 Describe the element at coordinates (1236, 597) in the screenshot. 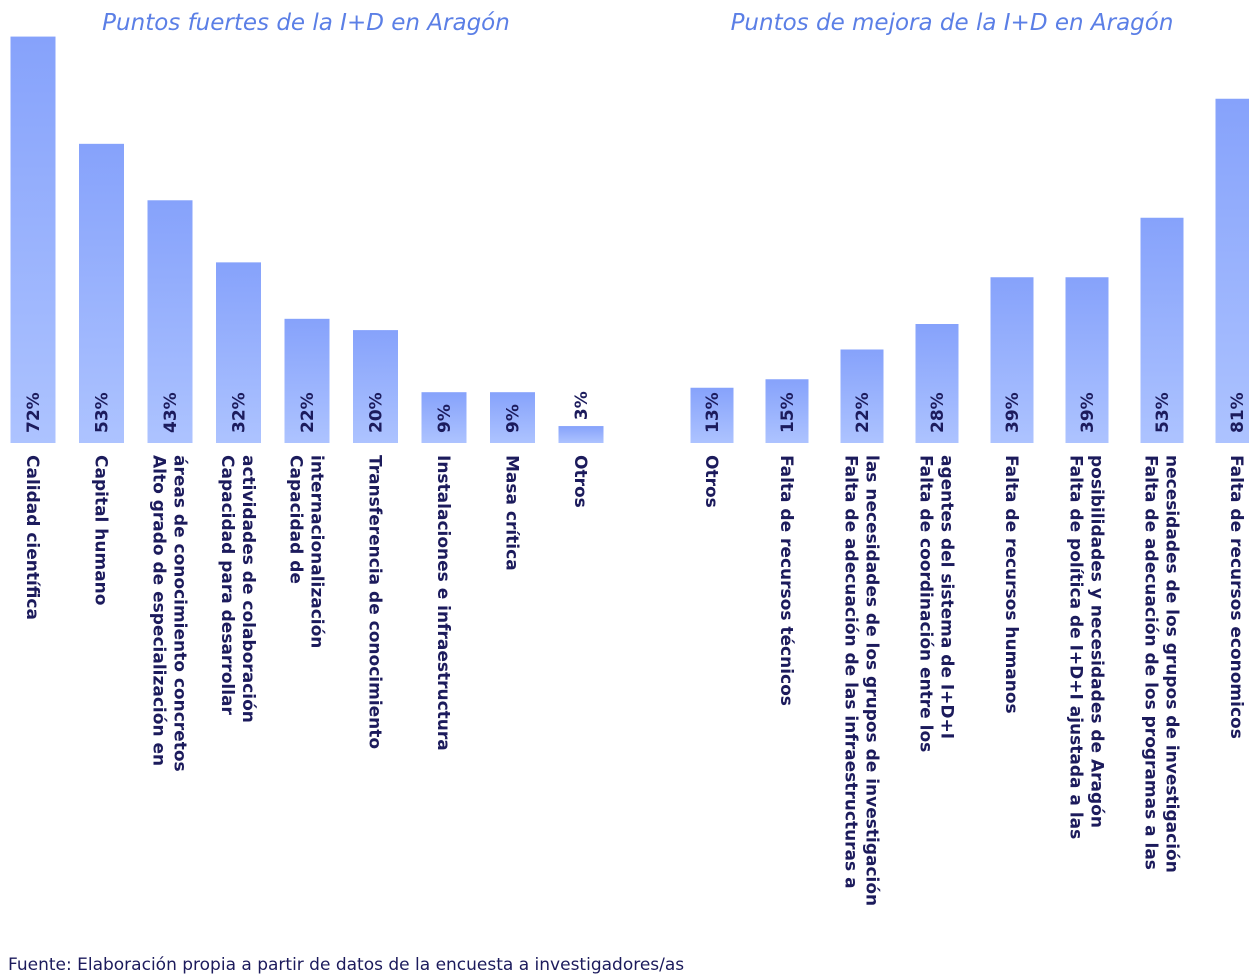

I see `x-tick-label: Falta de recursos economicos` at that location.